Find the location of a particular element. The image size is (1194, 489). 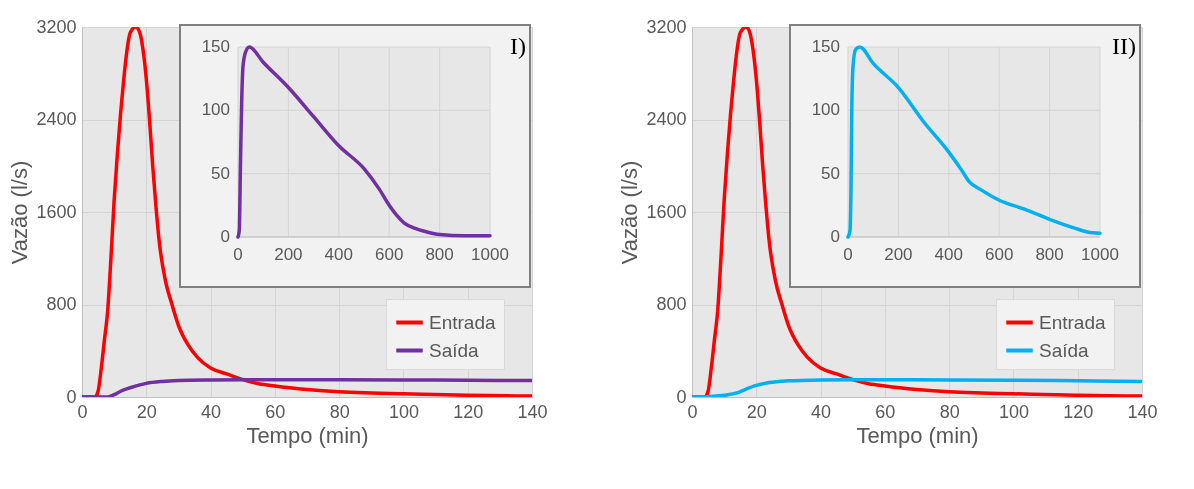

annotation: II) is located at coordinates (1124, 46).